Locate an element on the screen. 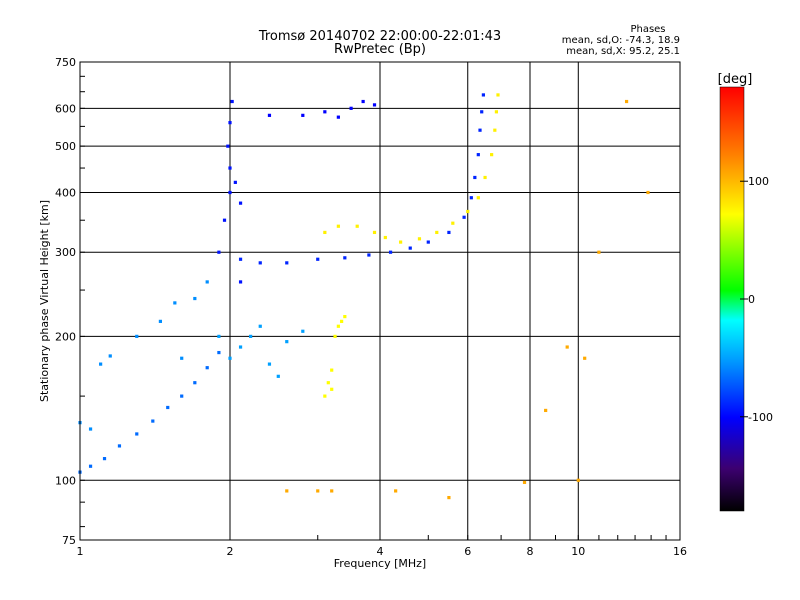 This screenshot has width=800, height=600. chart-title: Tromsø 20140702 22:00:00-22:01:43 is located at coordinates (379, 36).